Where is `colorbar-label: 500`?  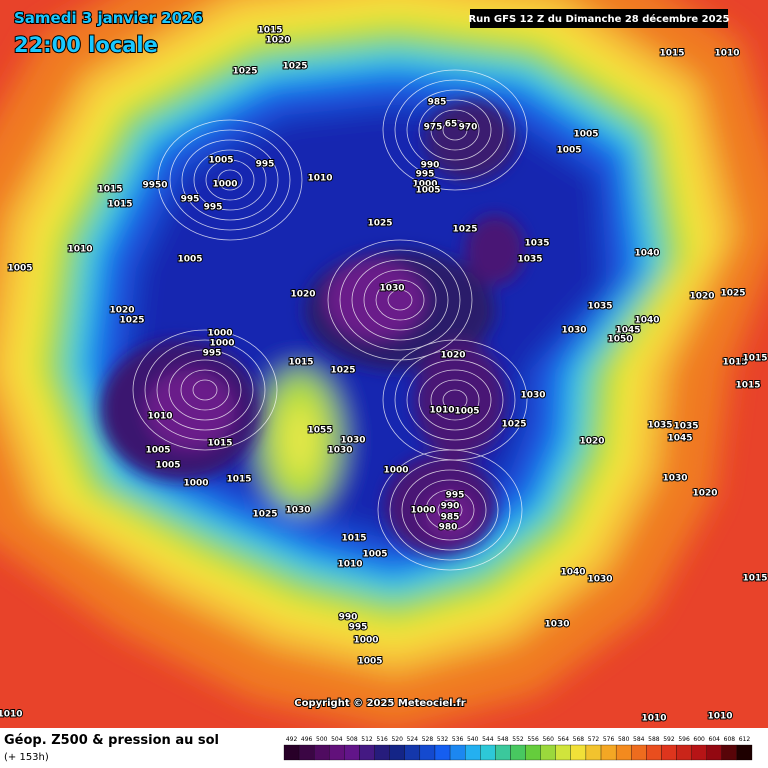 colorbar-label: 500 is located at coordinates (322, 739).